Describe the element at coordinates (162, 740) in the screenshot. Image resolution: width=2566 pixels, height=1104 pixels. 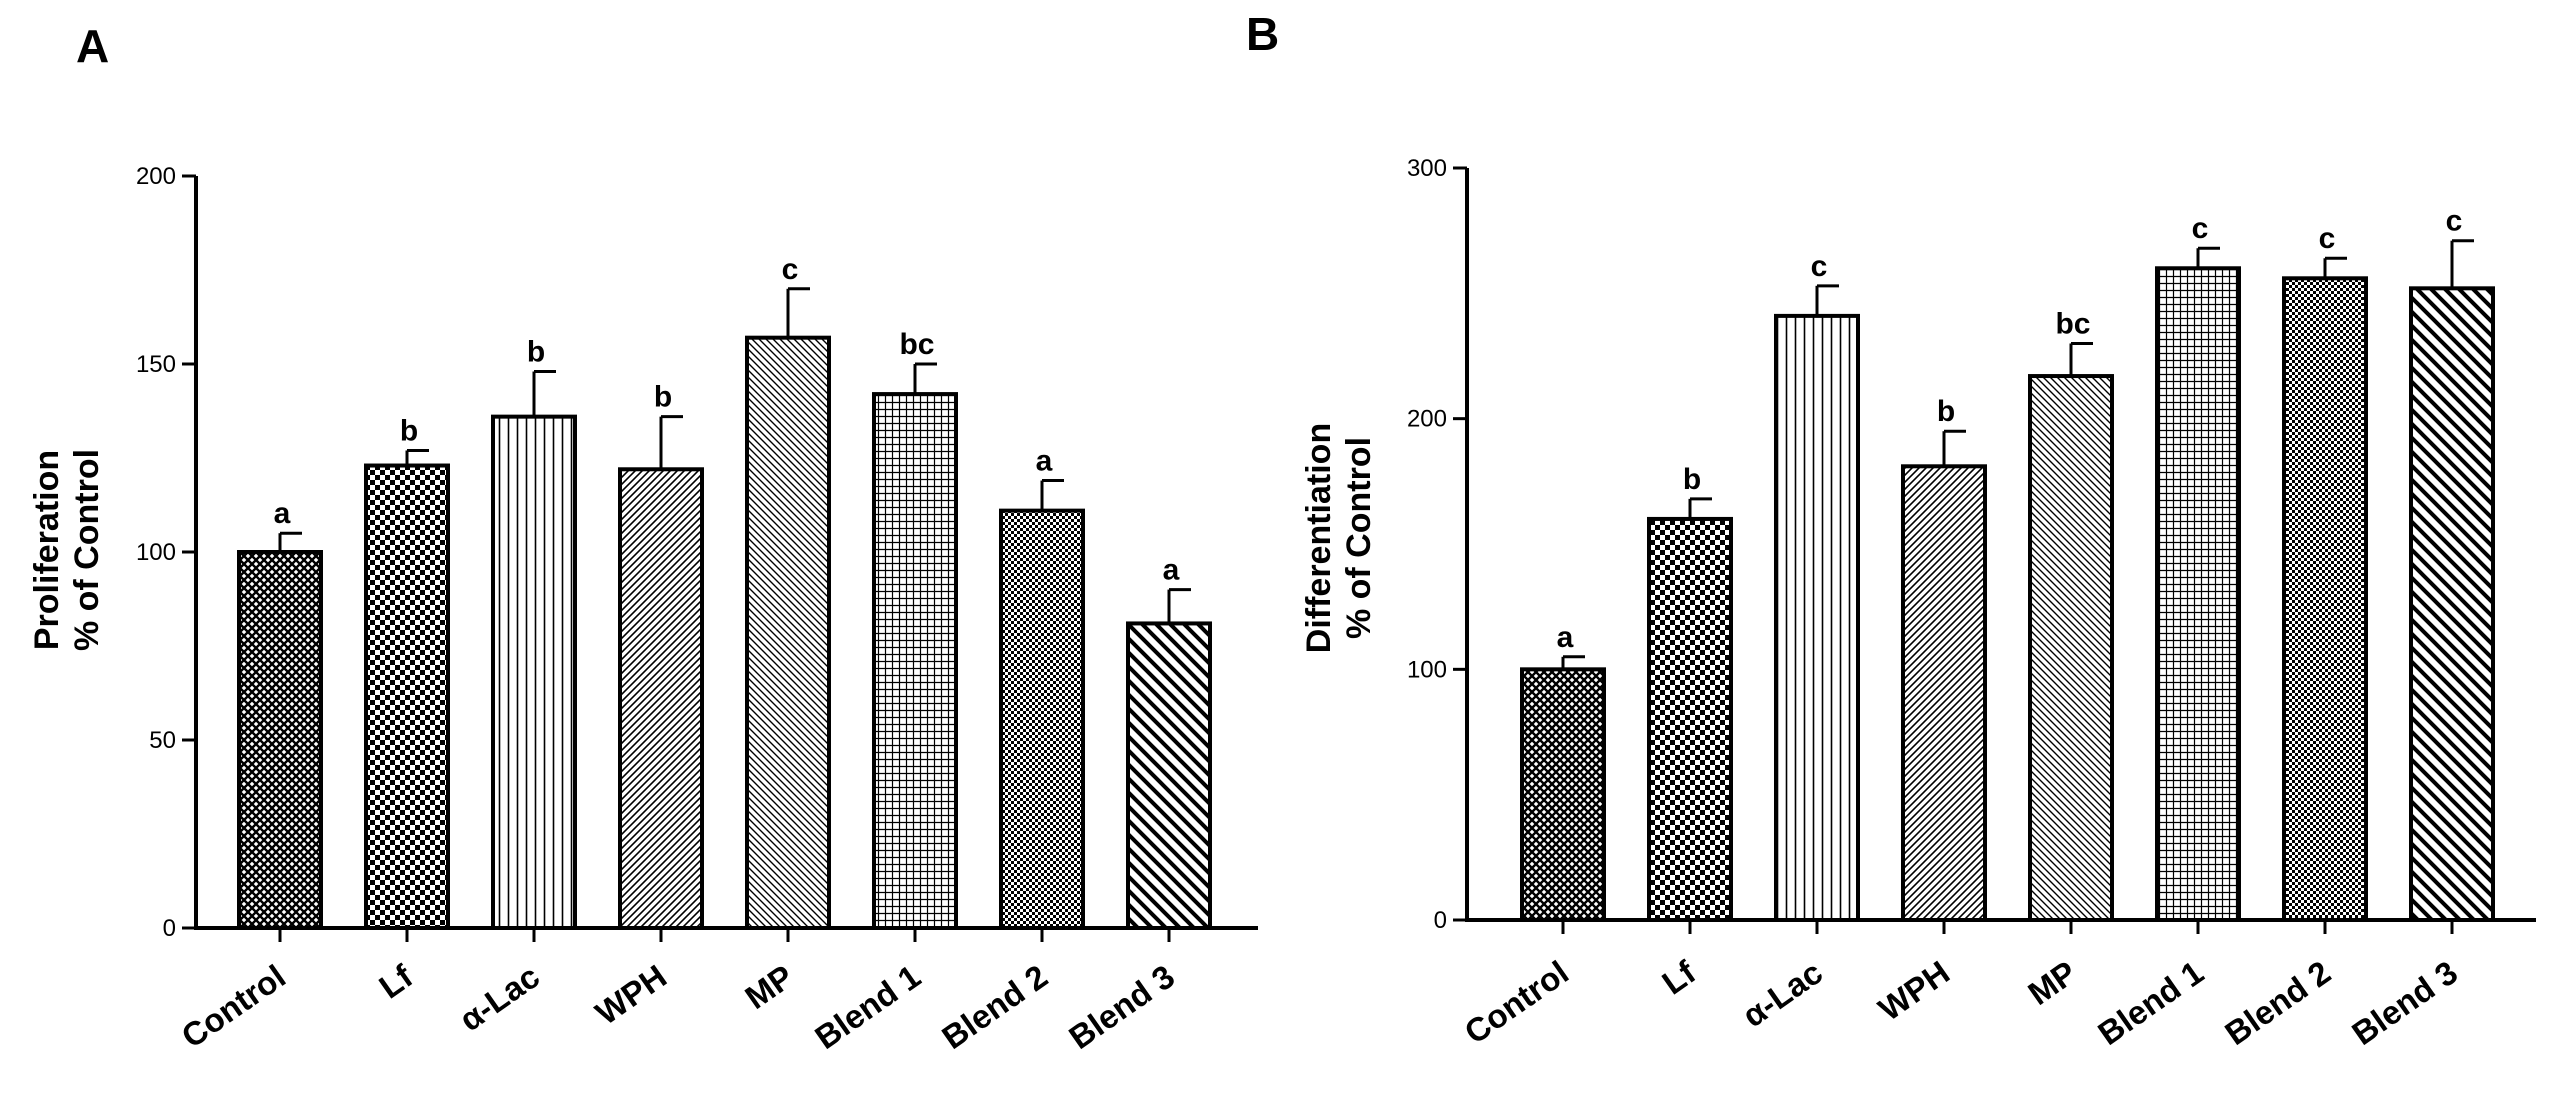
I see `y-tick-label: 50` at that location.